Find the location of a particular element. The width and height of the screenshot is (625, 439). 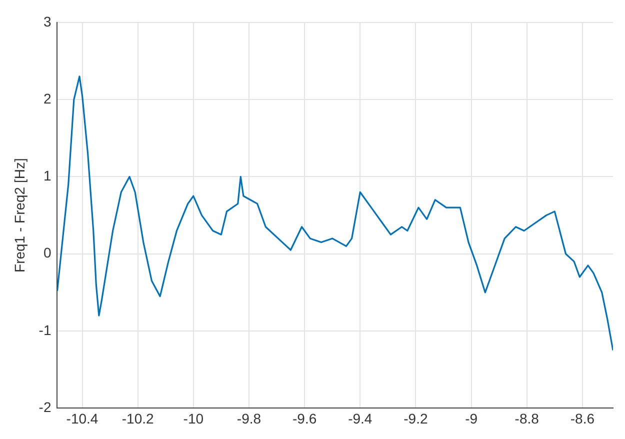

y-tick-label: 3 is located at coordinates (47, 21).